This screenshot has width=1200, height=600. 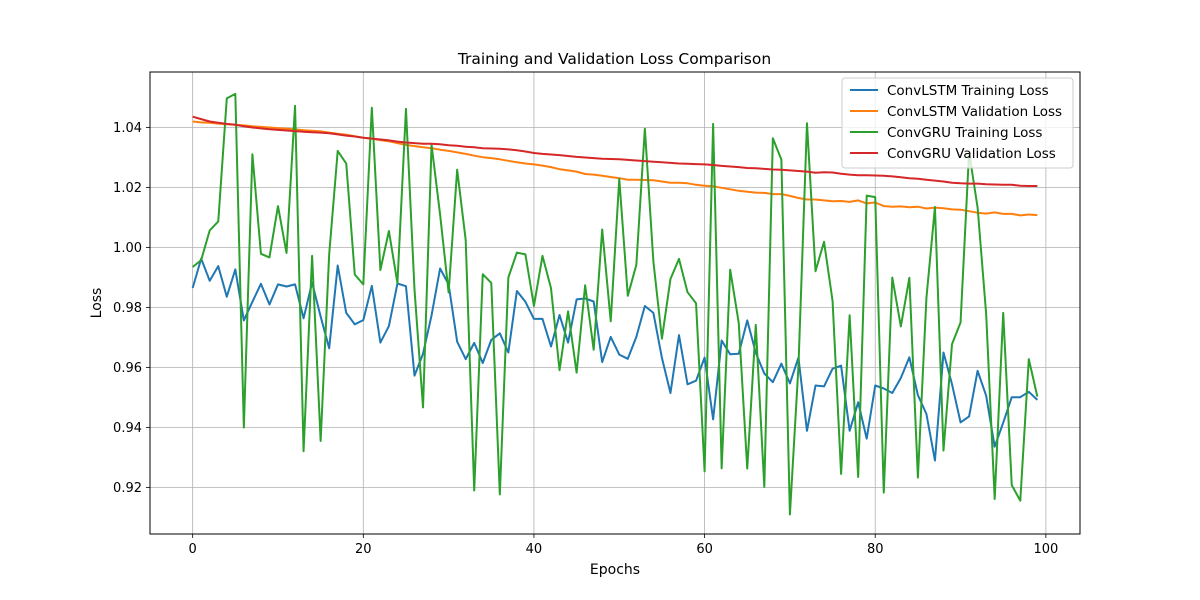 I want to click on y-axis-label: Loss, so click(x=97, y=303).